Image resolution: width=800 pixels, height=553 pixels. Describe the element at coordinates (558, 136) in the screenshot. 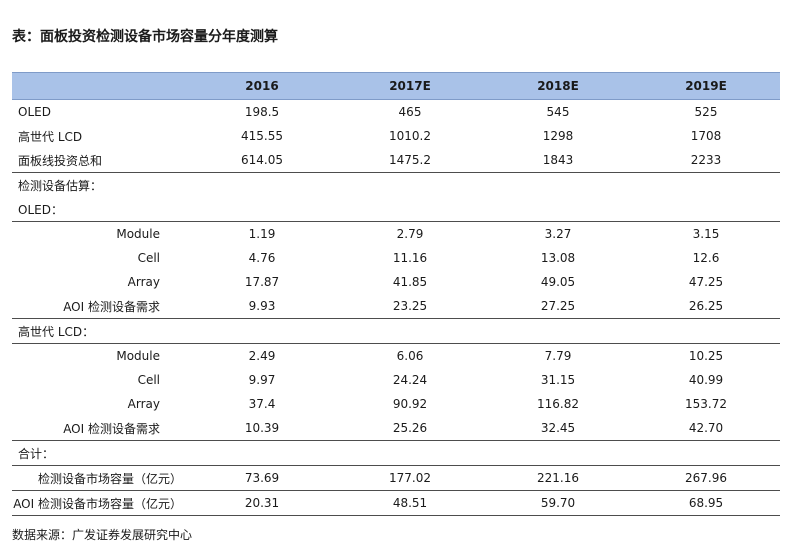

I see `cell-value: 1298` at that location.